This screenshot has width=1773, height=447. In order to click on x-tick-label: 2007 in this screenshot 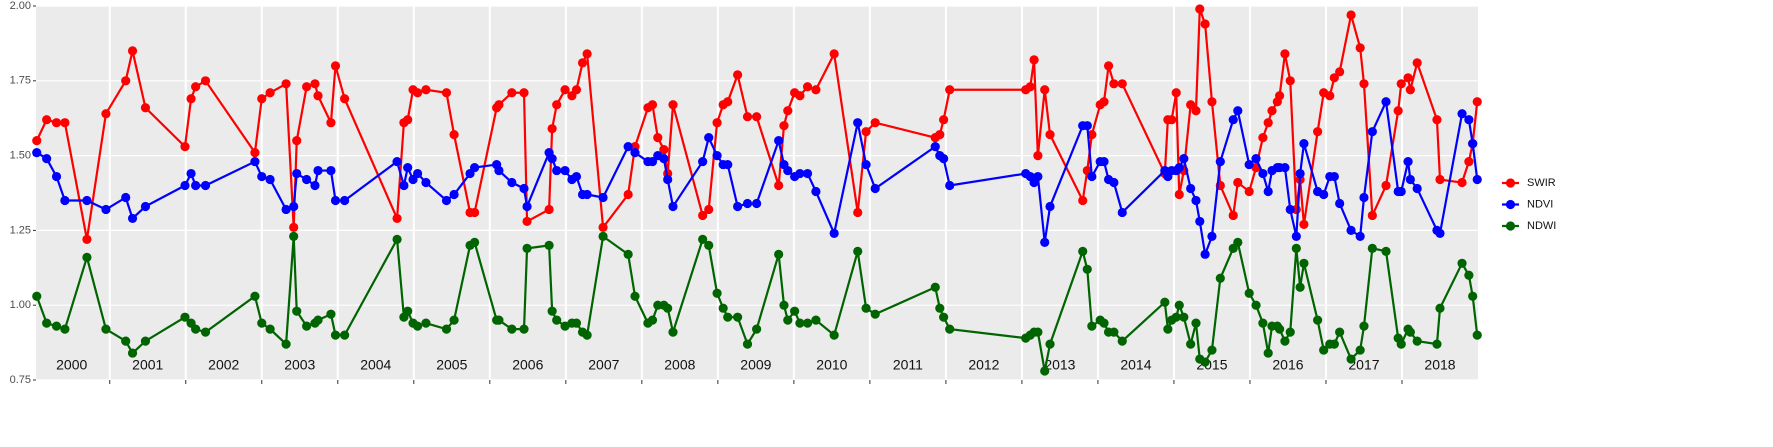, I will do `click(603, 365)`.